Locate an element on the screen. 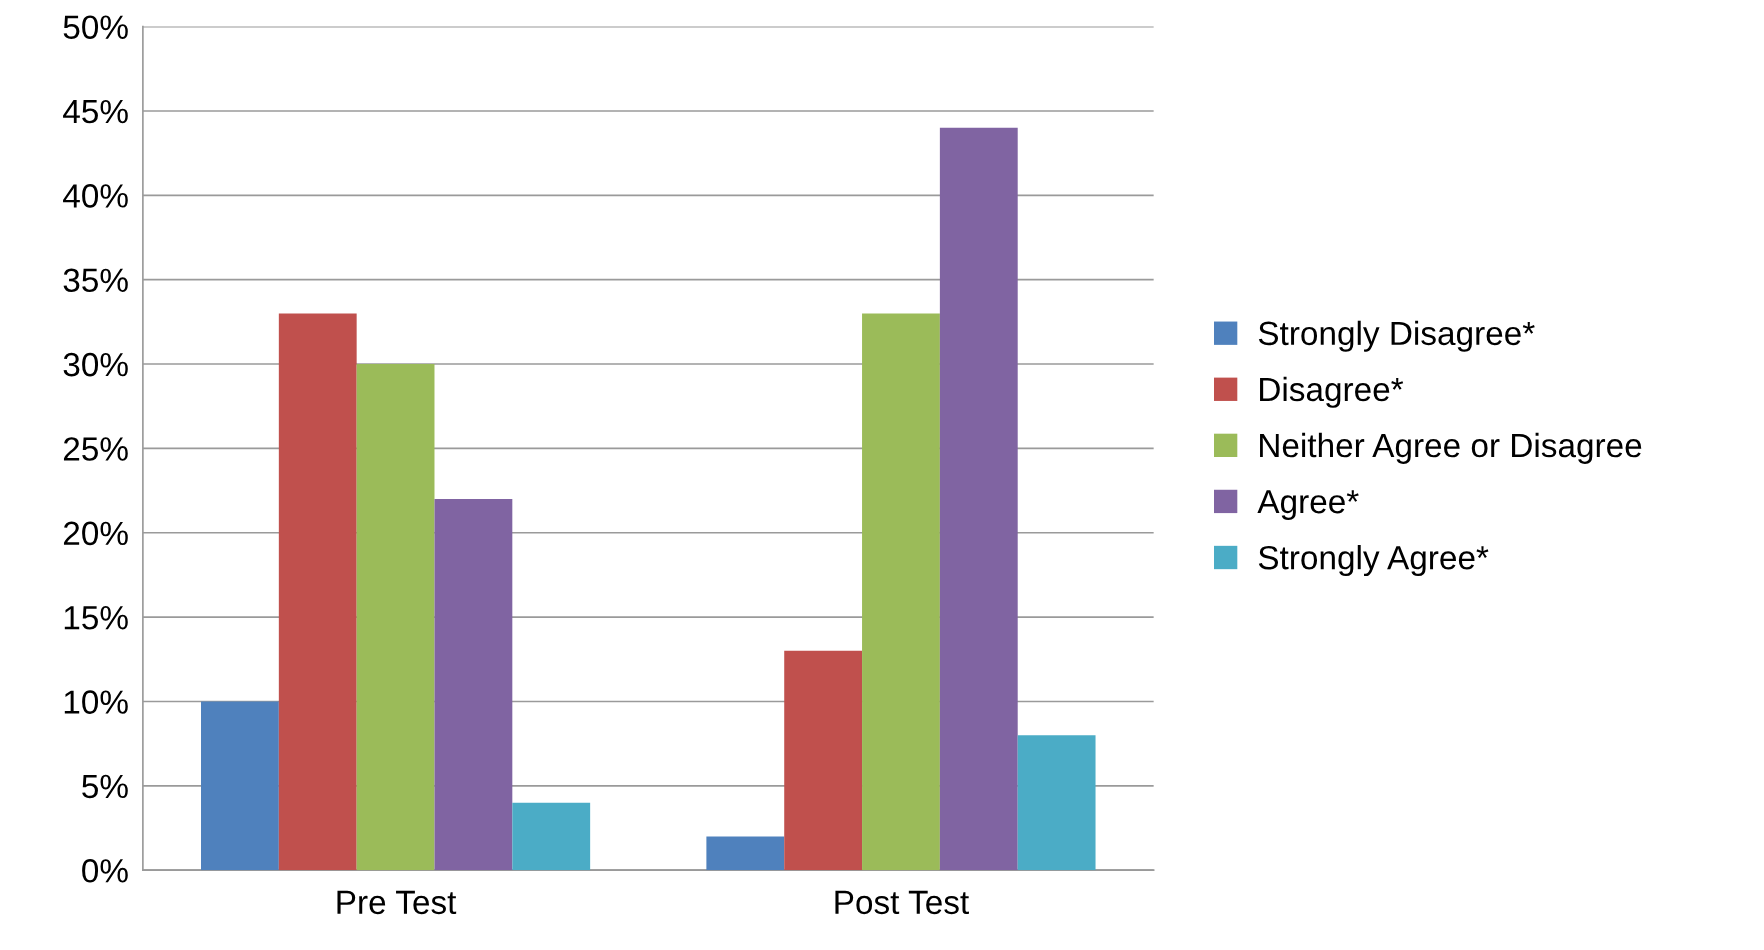 The image size is (1764, 950). y-tick-label: 50% is located at coordinates (95, 27).